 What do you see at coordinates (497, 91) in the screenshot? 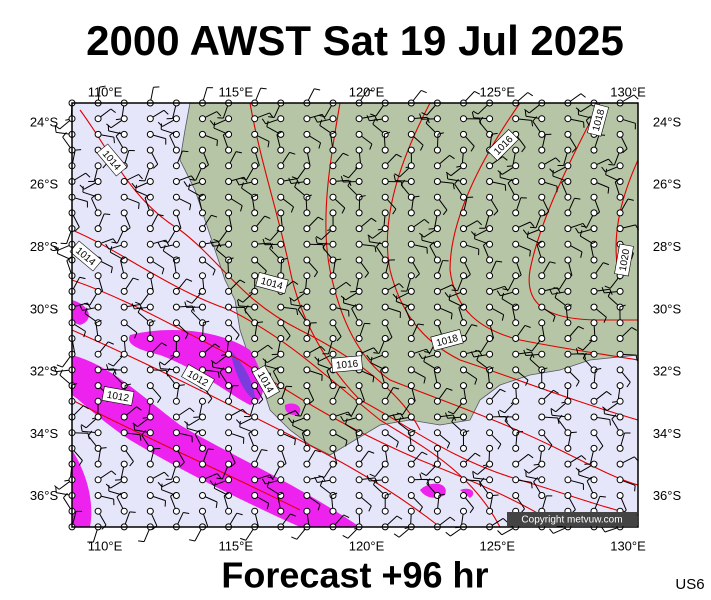
I see `lon-label: 125°E` at bounding box center [497, 91].